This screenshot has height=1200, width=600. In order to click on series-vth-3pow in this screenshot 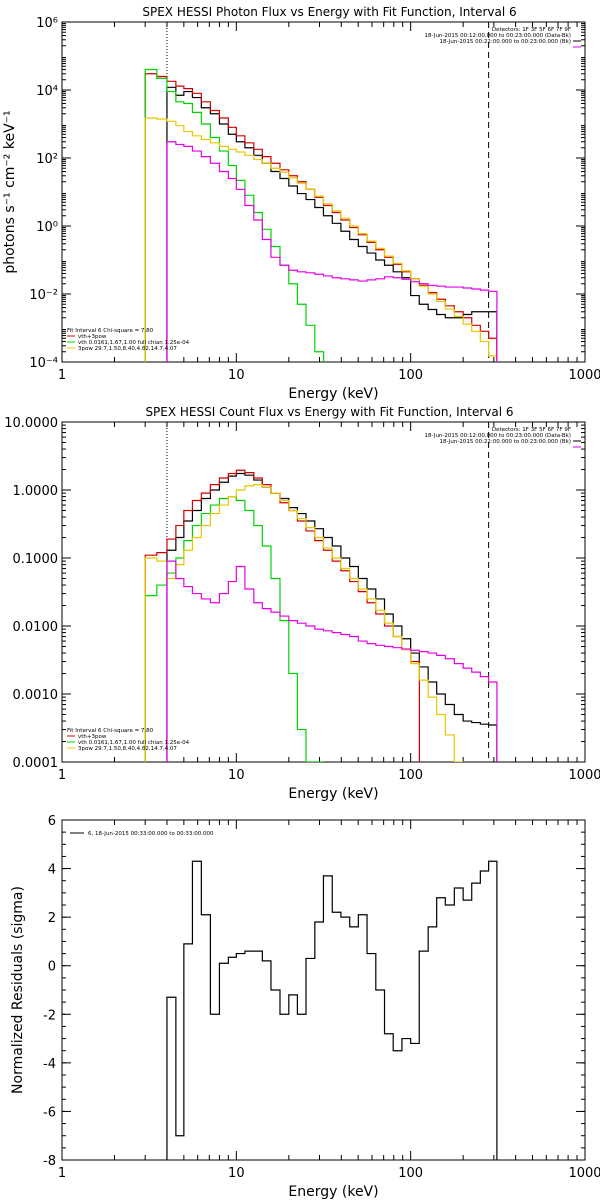, I will do `click(321, 217)`.